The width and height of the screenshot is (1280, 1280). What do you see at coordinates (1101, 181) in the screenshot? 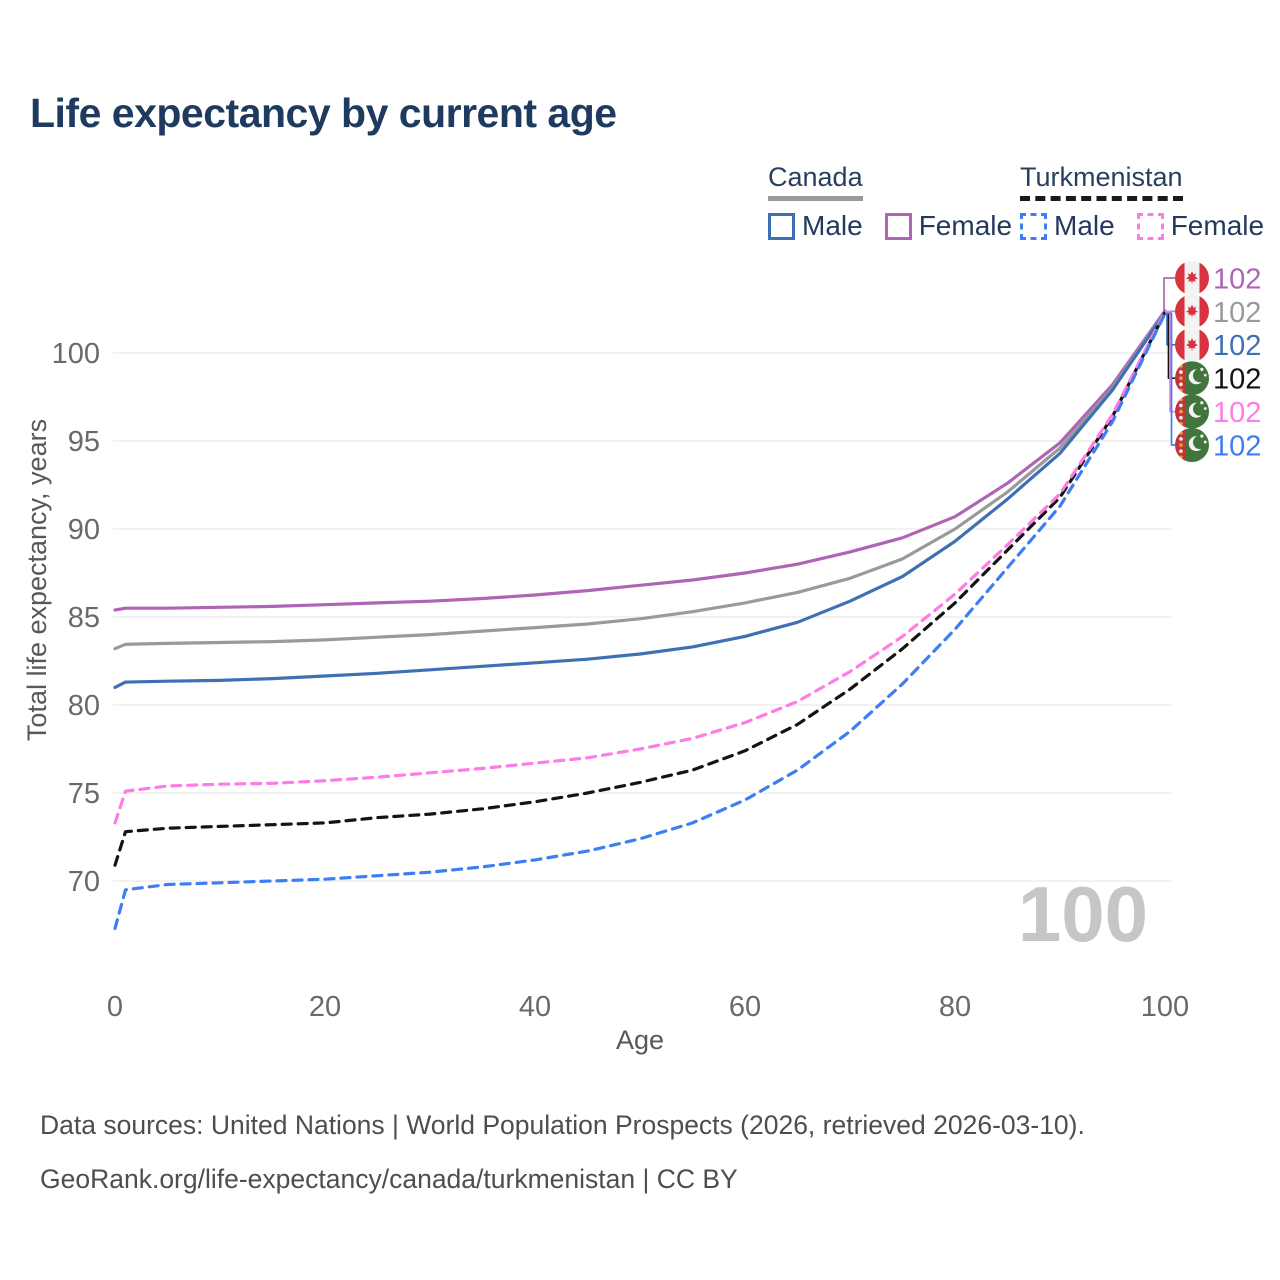
I see `legend-country-turkmenistan: Turkmenistan` at bounding box center [1101, 181].